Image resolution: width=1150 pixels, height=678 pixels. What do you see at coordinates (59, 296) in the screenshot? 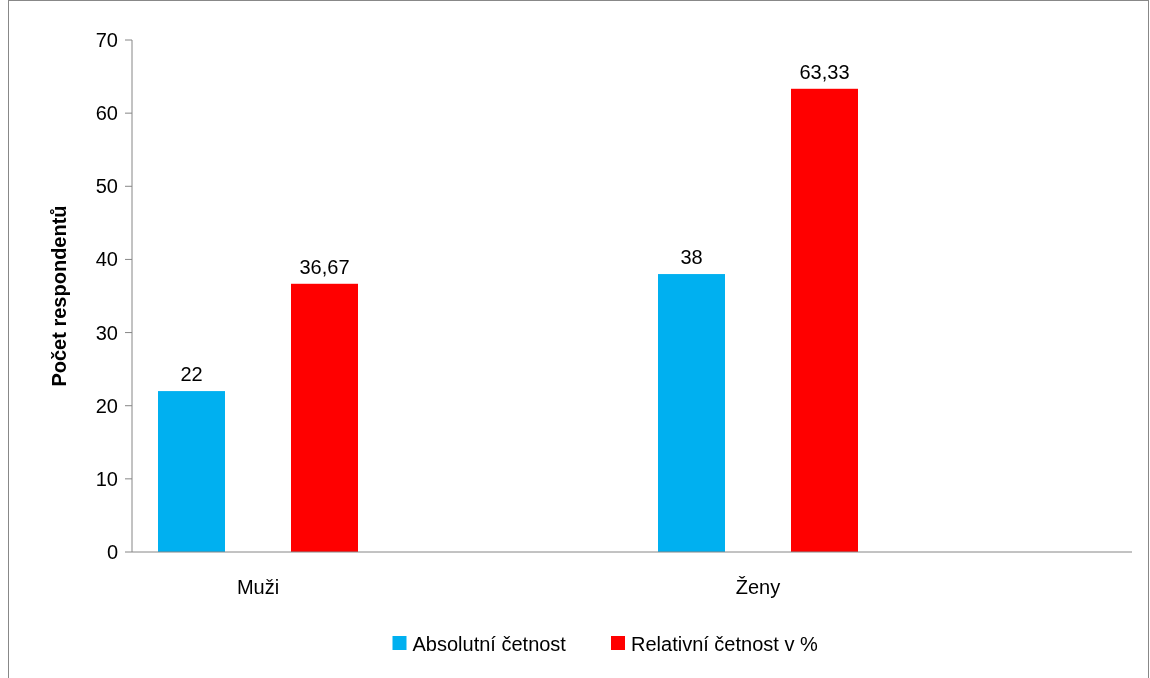
I see `y-axis-title: Počet respondentů` at bounding box center [59, 296].